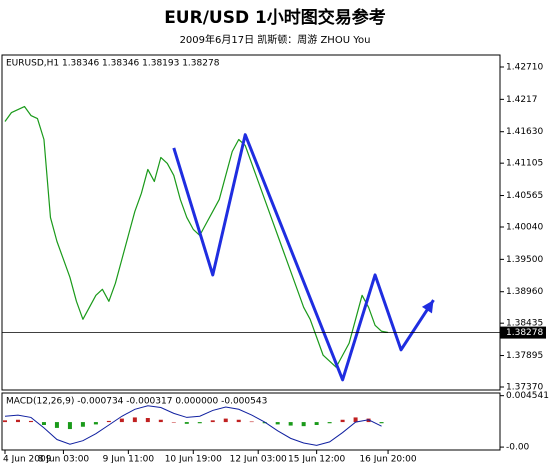 The height and width of the screenshot is (463, 550). I want to click on y-tick-label: 1.38435, so click(524, 324).